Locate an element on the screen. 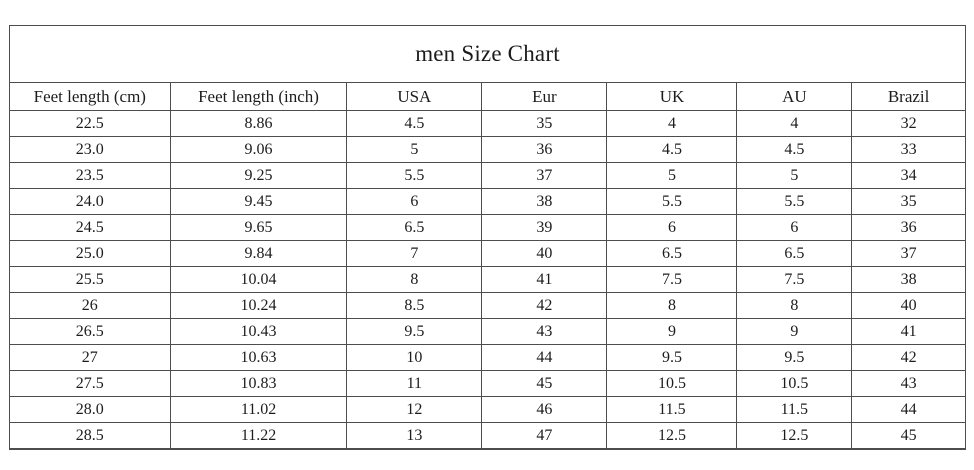 Image resolution: width=974 pixels, height=470 pixels. table-cell: 10 is located at coordinates (414, 357).